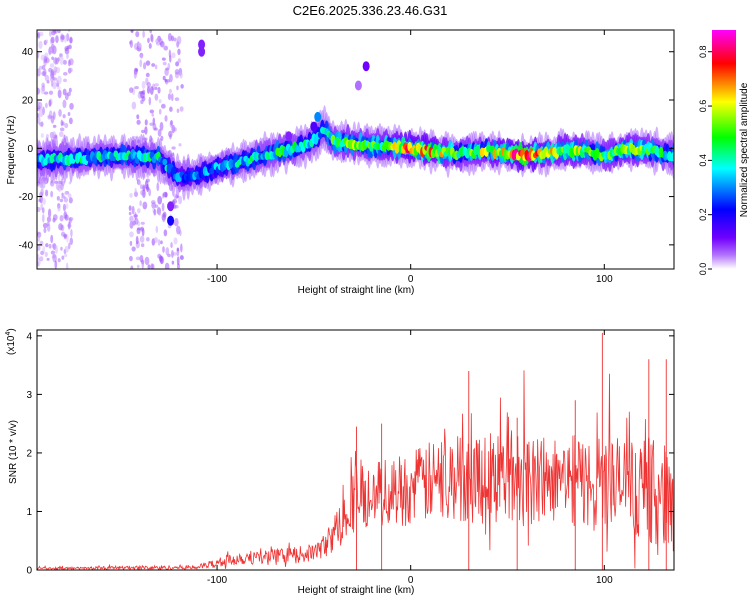 This screenshot has width=750, height=600. I want to click on snr-ytick-label: 1, so click(29, 512).